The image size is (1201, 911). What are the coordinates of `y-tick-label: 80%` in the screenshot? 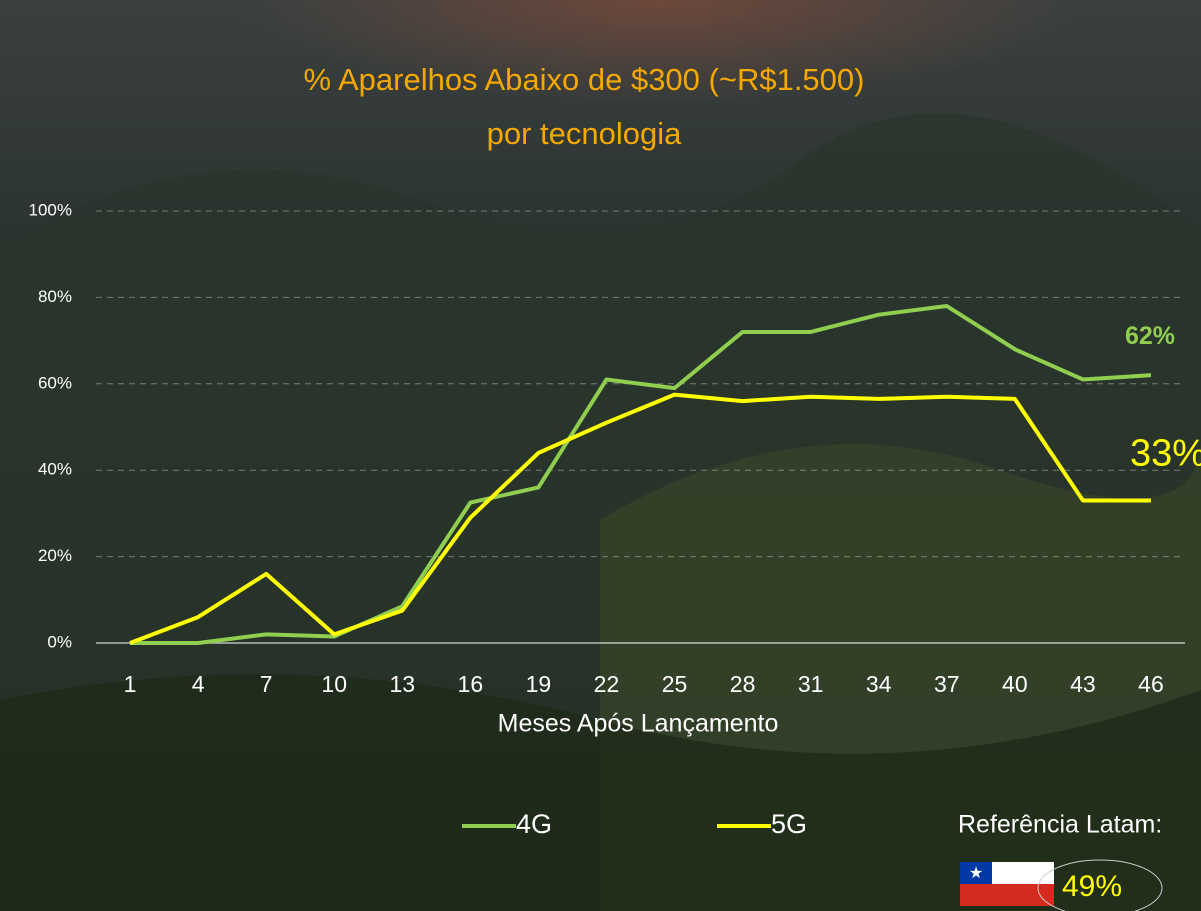 It's located at (55, 296).